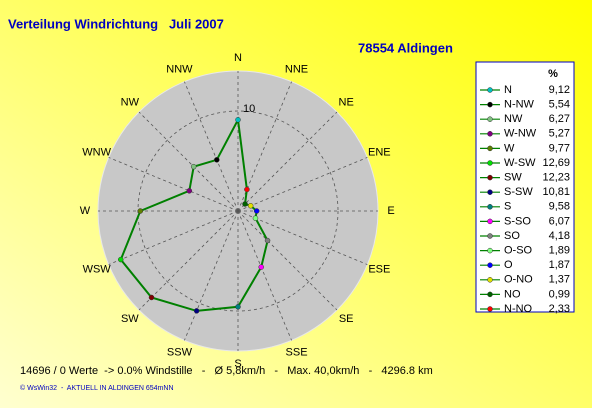  Describe the element at coordinates (512, 294) in the screenshot. I see `legend-label: NO` at that location.